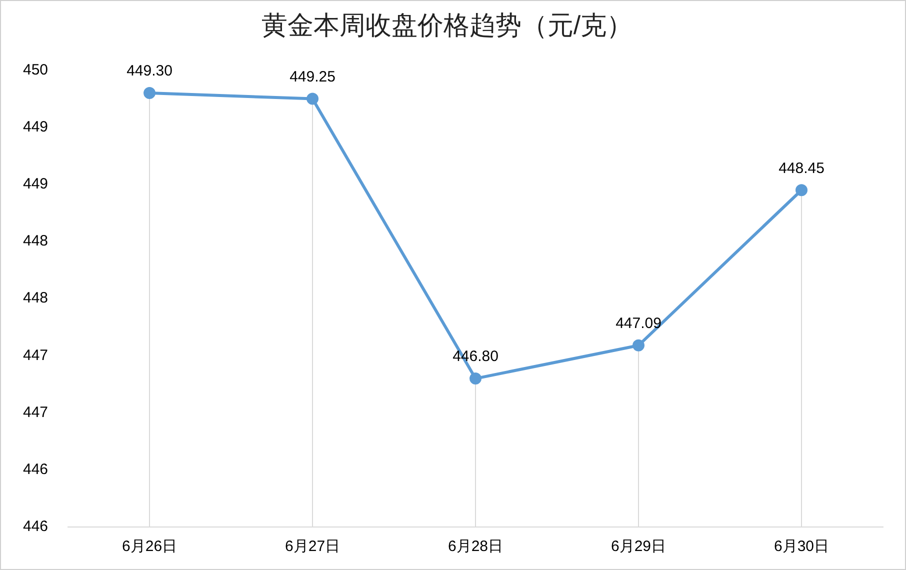 This screenshot has width=906, height=570. I want to click on x-tick-label: 6月29日, so click(638, 547).